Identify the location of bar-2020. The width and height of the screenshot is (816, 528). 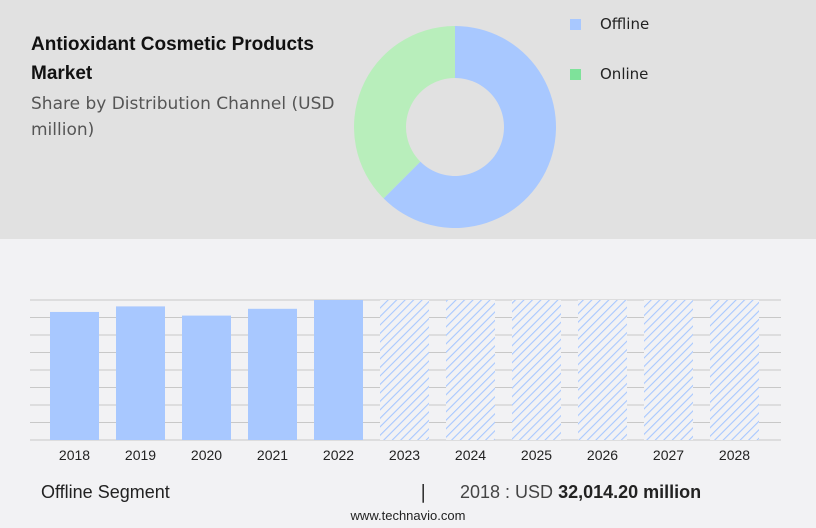
(206, 377).